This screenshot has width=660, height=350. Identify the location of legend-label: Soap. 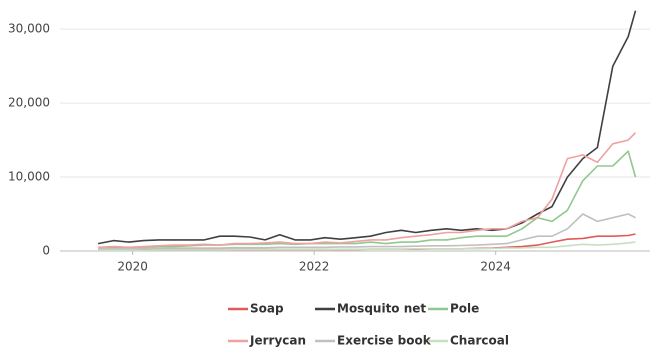
(267, 309).